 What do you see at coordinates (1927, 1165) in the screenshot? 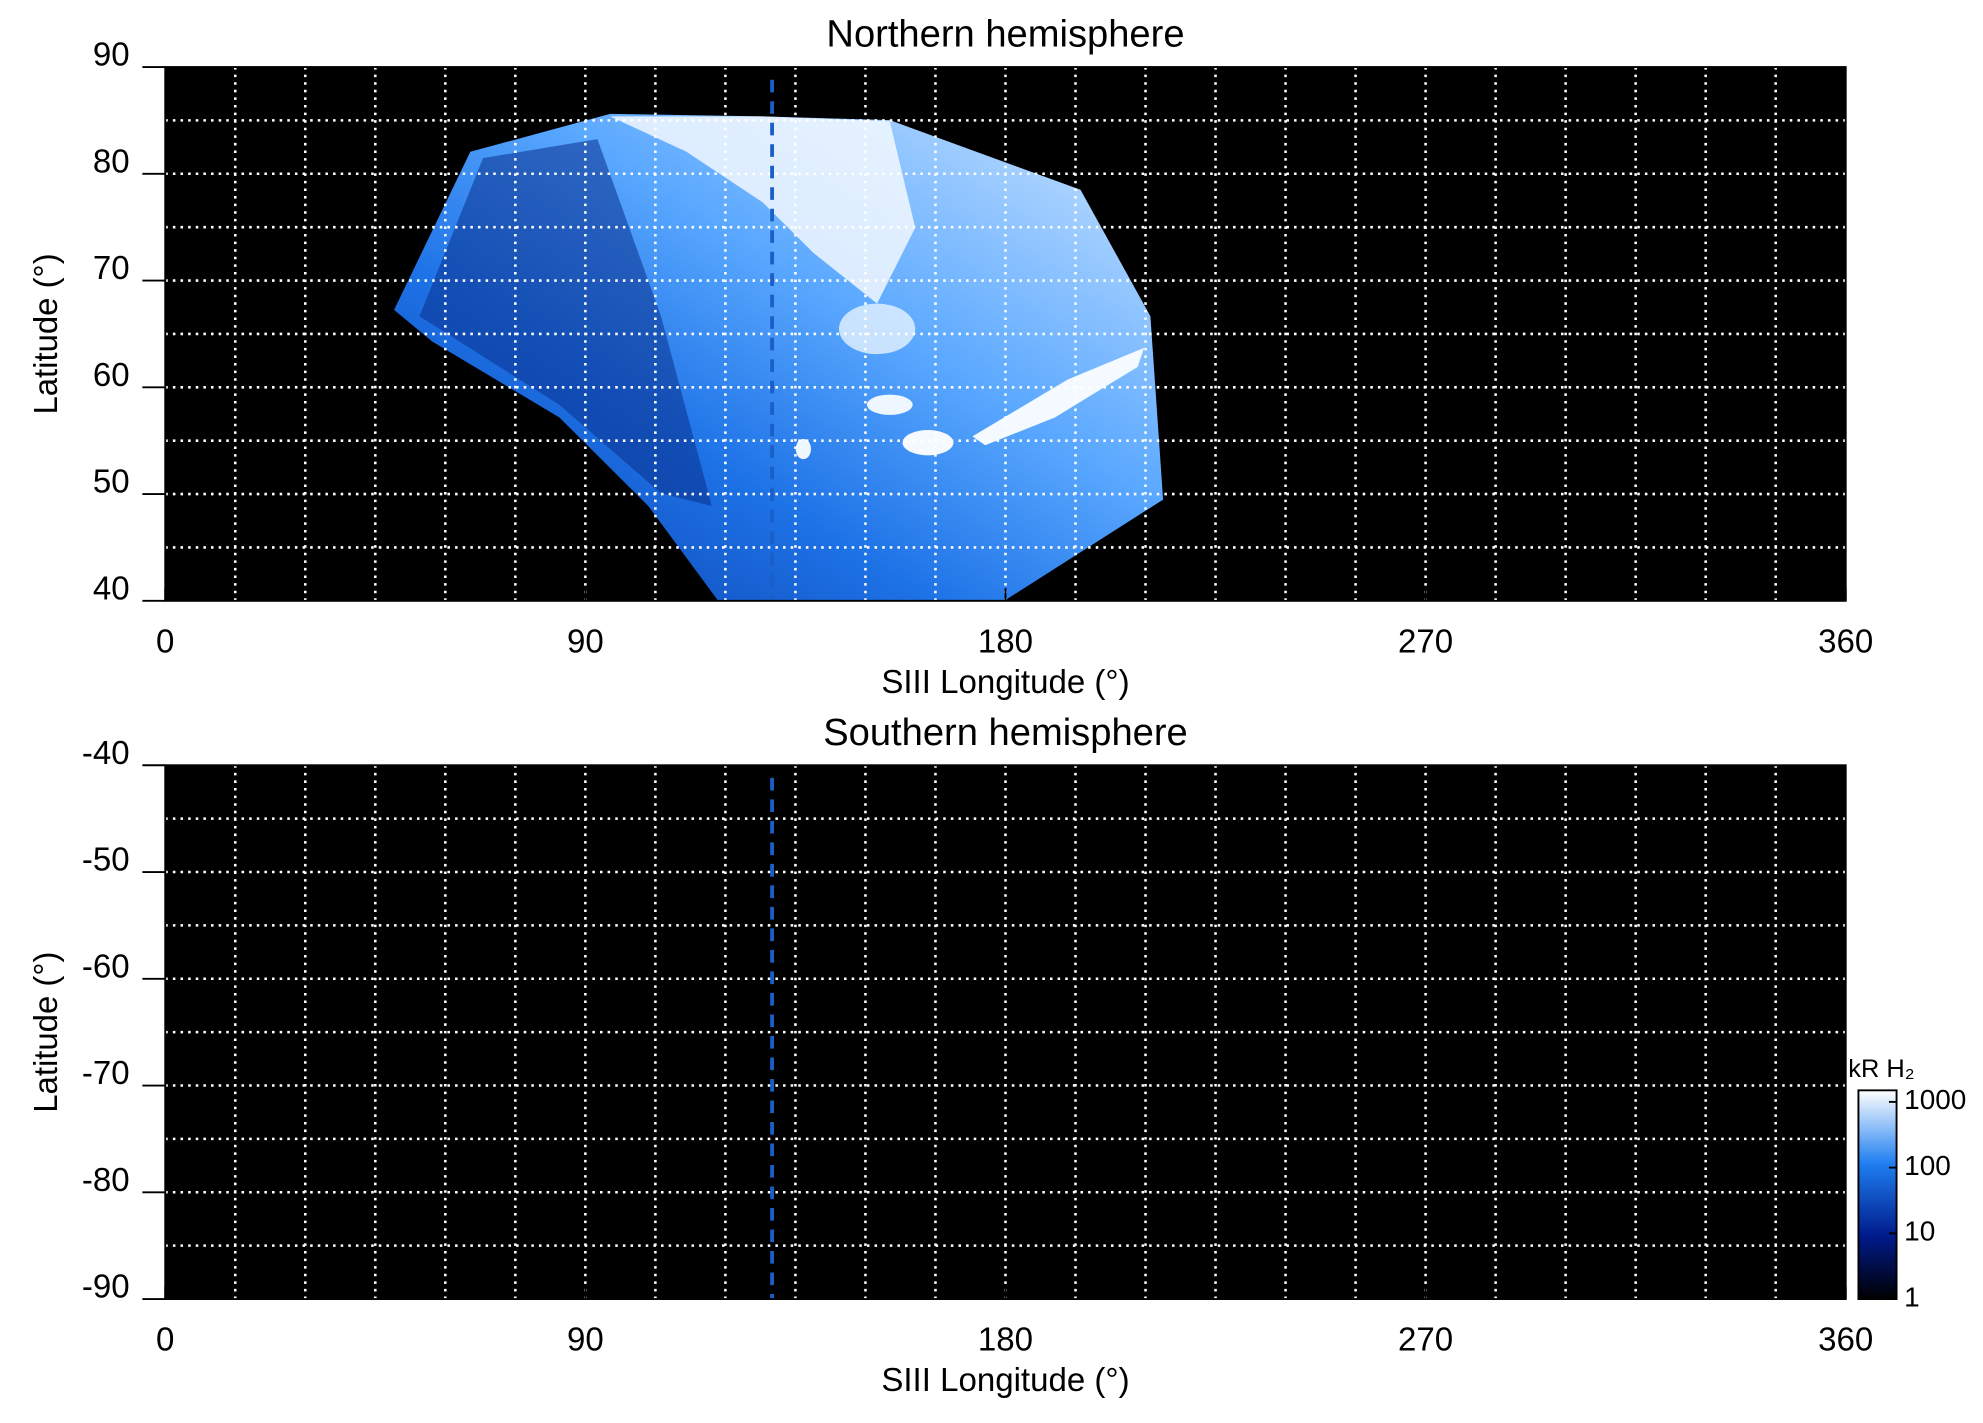
I see `colorbar-tick-label: 100` at bounding box center [1927, 1165].